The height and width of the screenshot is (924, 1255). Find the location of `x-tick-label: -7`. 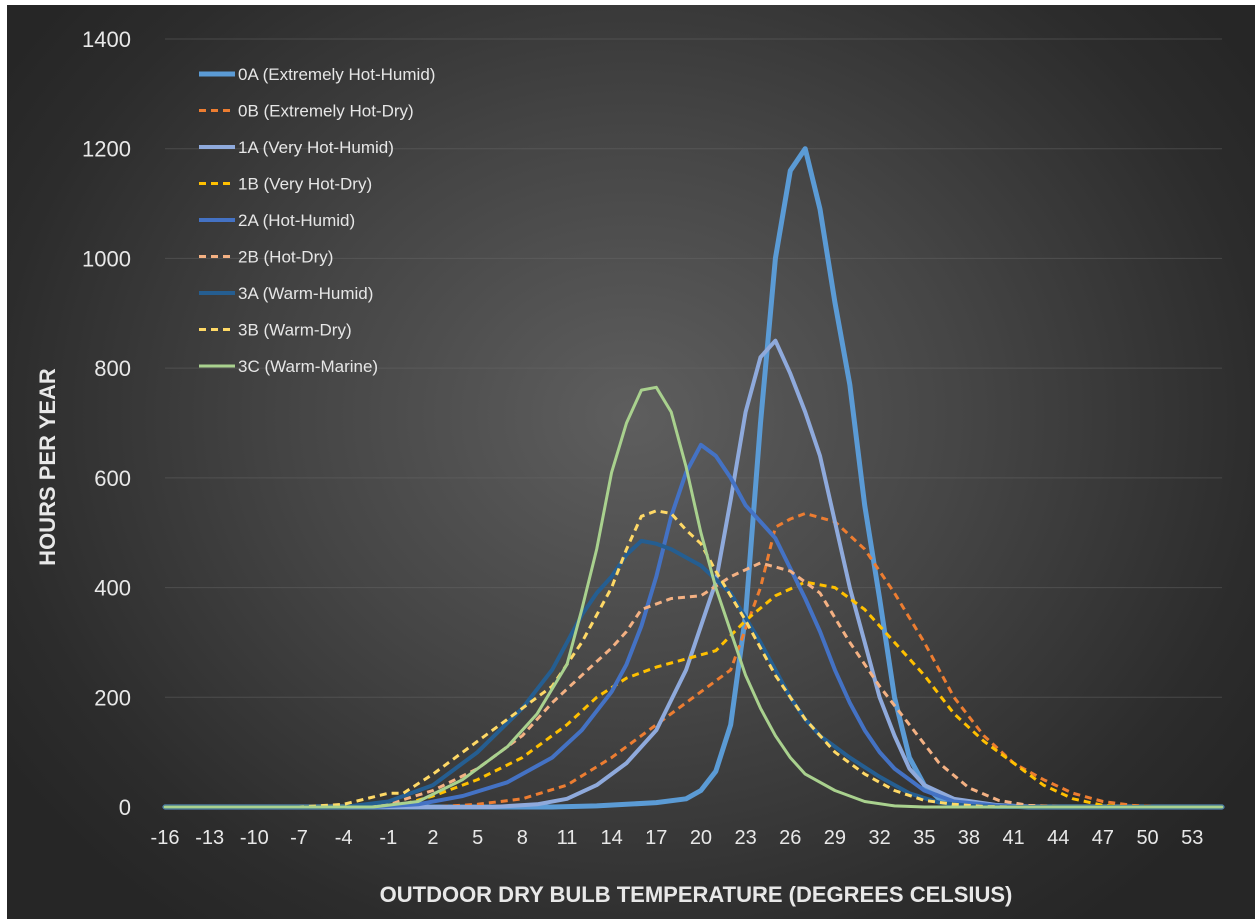

x-tick-label: -7 is located at coordinates (299, 838).